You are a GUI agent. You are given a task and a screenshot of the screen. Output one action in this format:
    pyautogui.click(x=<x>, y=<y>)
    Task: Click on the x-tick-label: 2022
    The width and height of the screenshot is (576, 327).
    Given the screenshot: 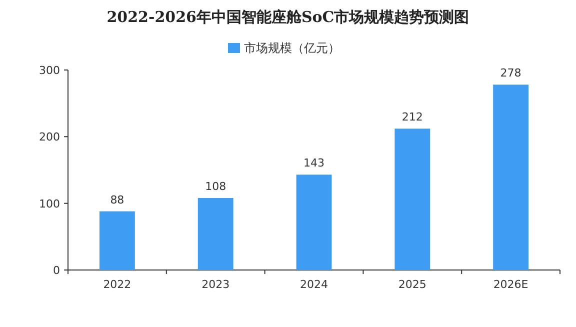 What is the action you would take?
    pyautogui.click(x=117, y=284)
    